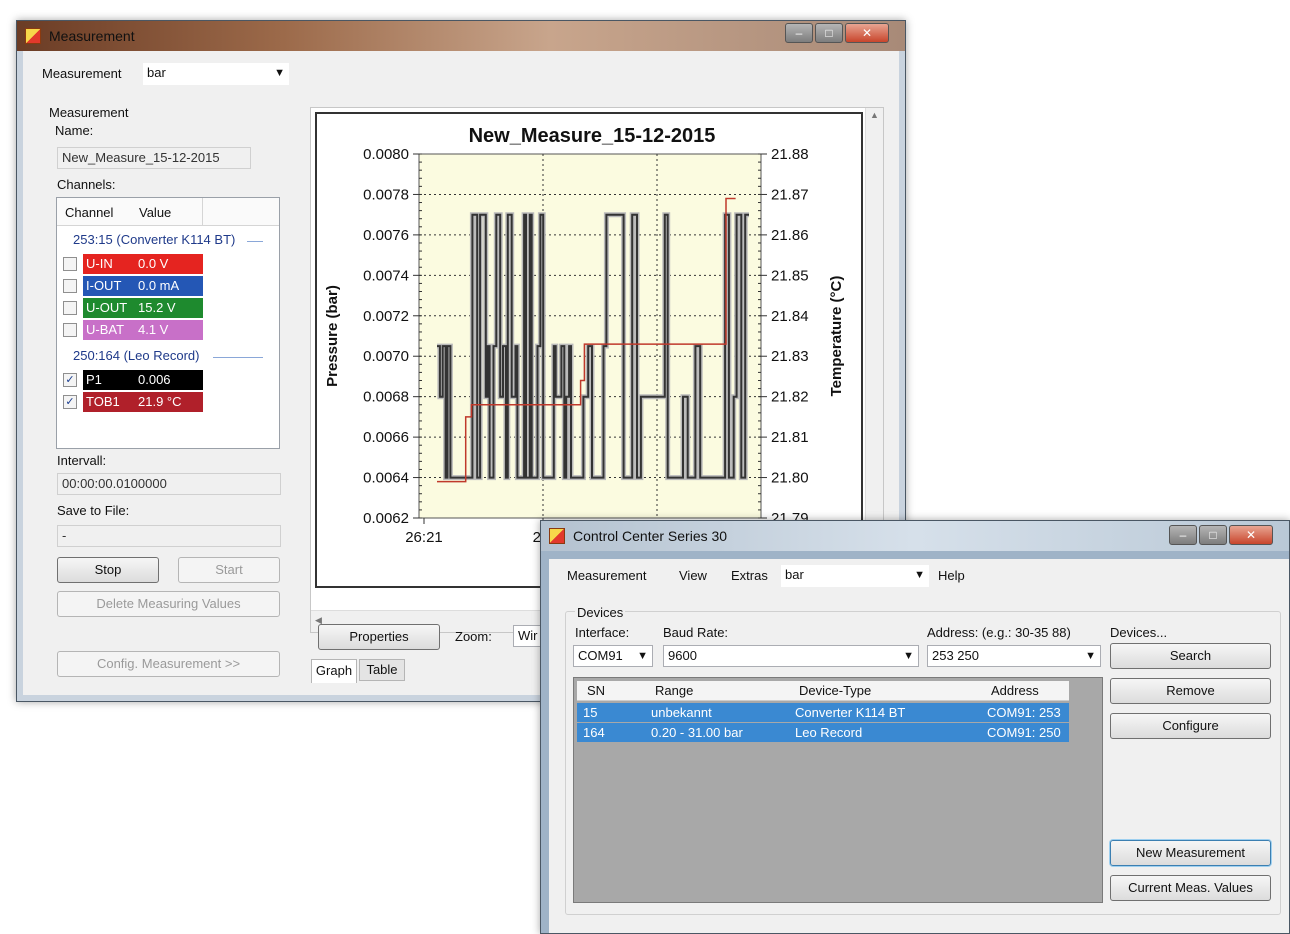 This screenshot has height=934, width=1290. I want to click on y-tick-label: 0.0074, so click(386, 275).